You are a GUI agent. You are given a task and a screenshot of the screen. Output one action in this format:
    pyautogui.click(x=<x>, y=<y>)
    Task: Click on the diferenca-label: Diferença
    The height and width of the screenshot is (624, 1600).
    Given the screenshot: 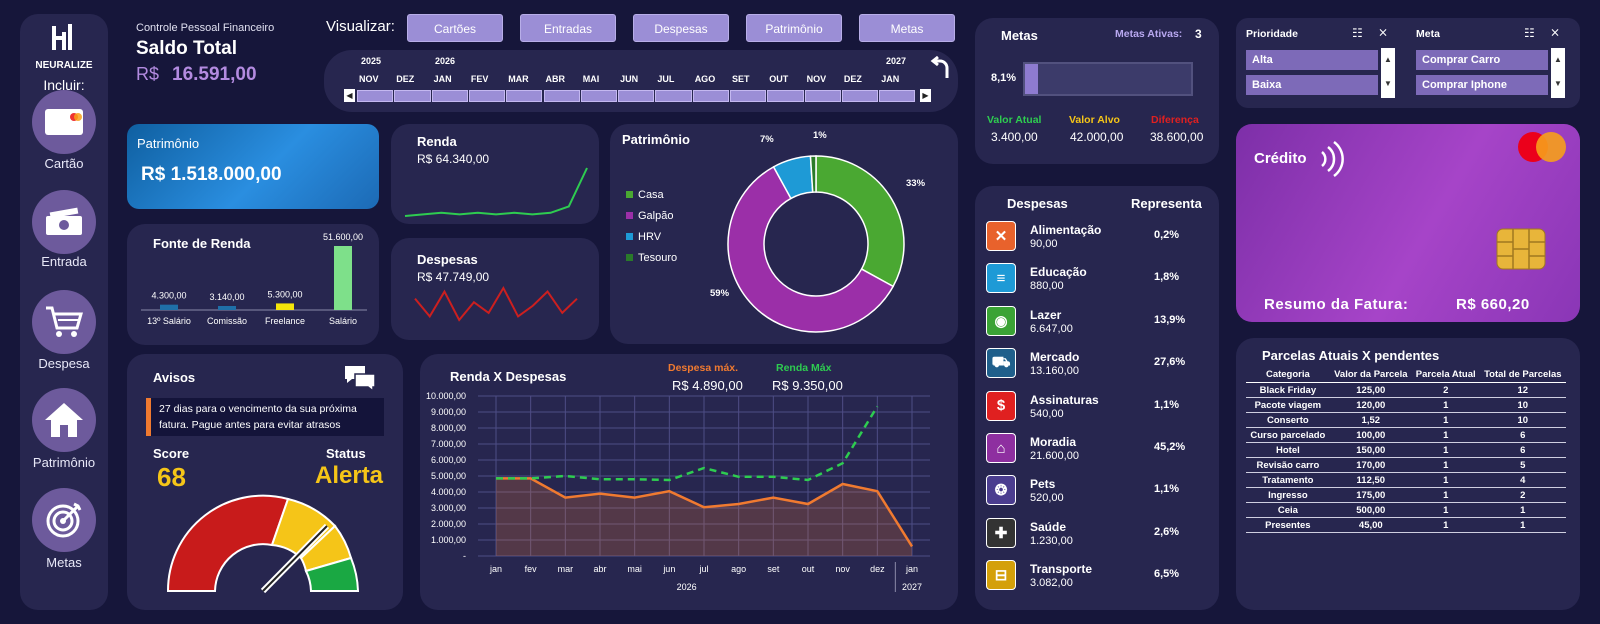 What is the action you would take?
    pyautogui.click(x=1175, y=120)
    